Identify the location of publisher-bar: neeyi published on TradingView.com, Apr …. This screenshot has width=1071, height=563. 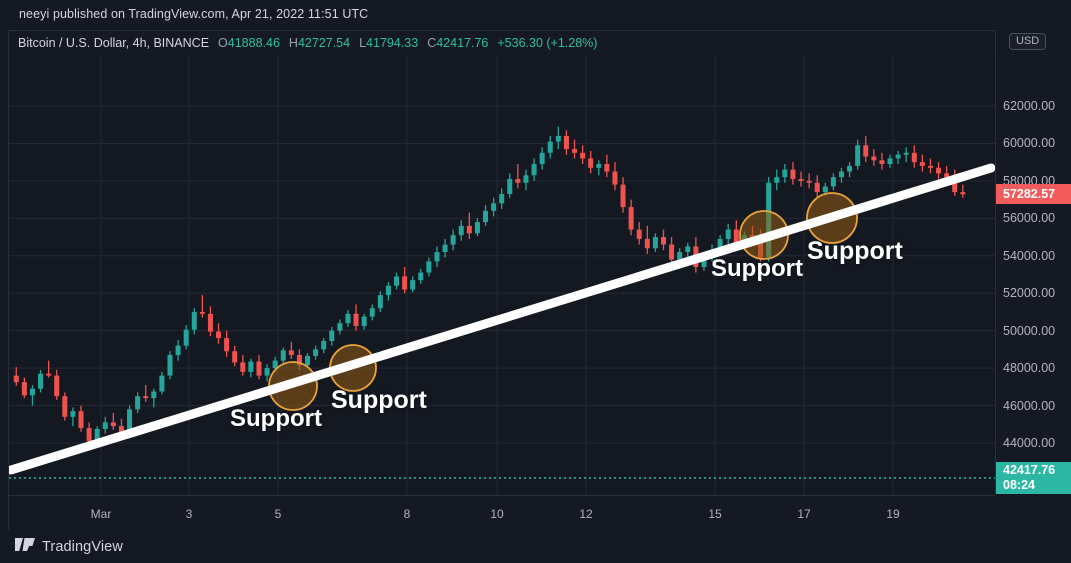
(535, 13).